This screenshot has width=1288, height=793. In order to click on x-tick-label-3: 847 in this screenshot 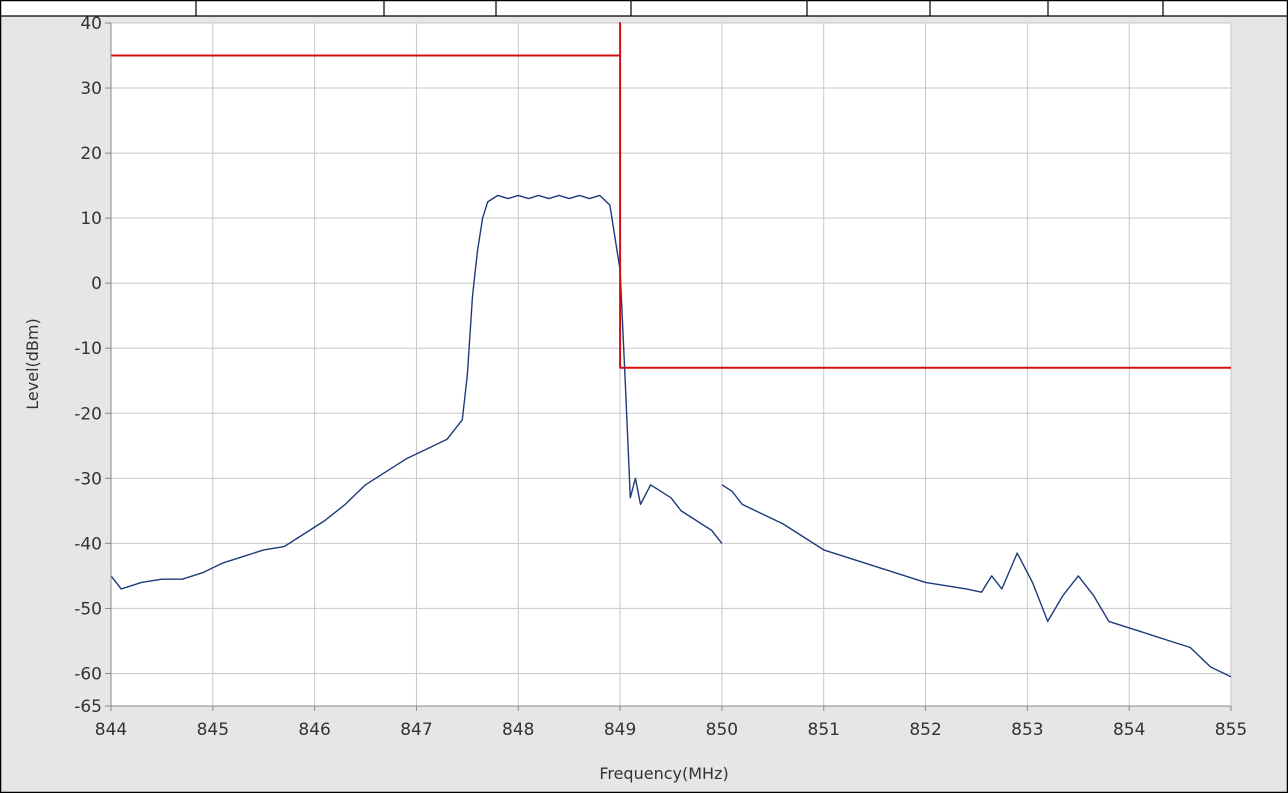, I will do `click(416, 730)`.